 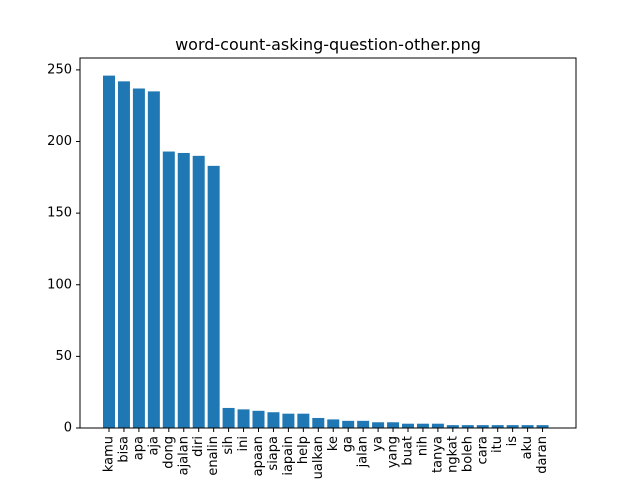 I want to click on x-tick-label: jalan, so click(x=363, y=452).